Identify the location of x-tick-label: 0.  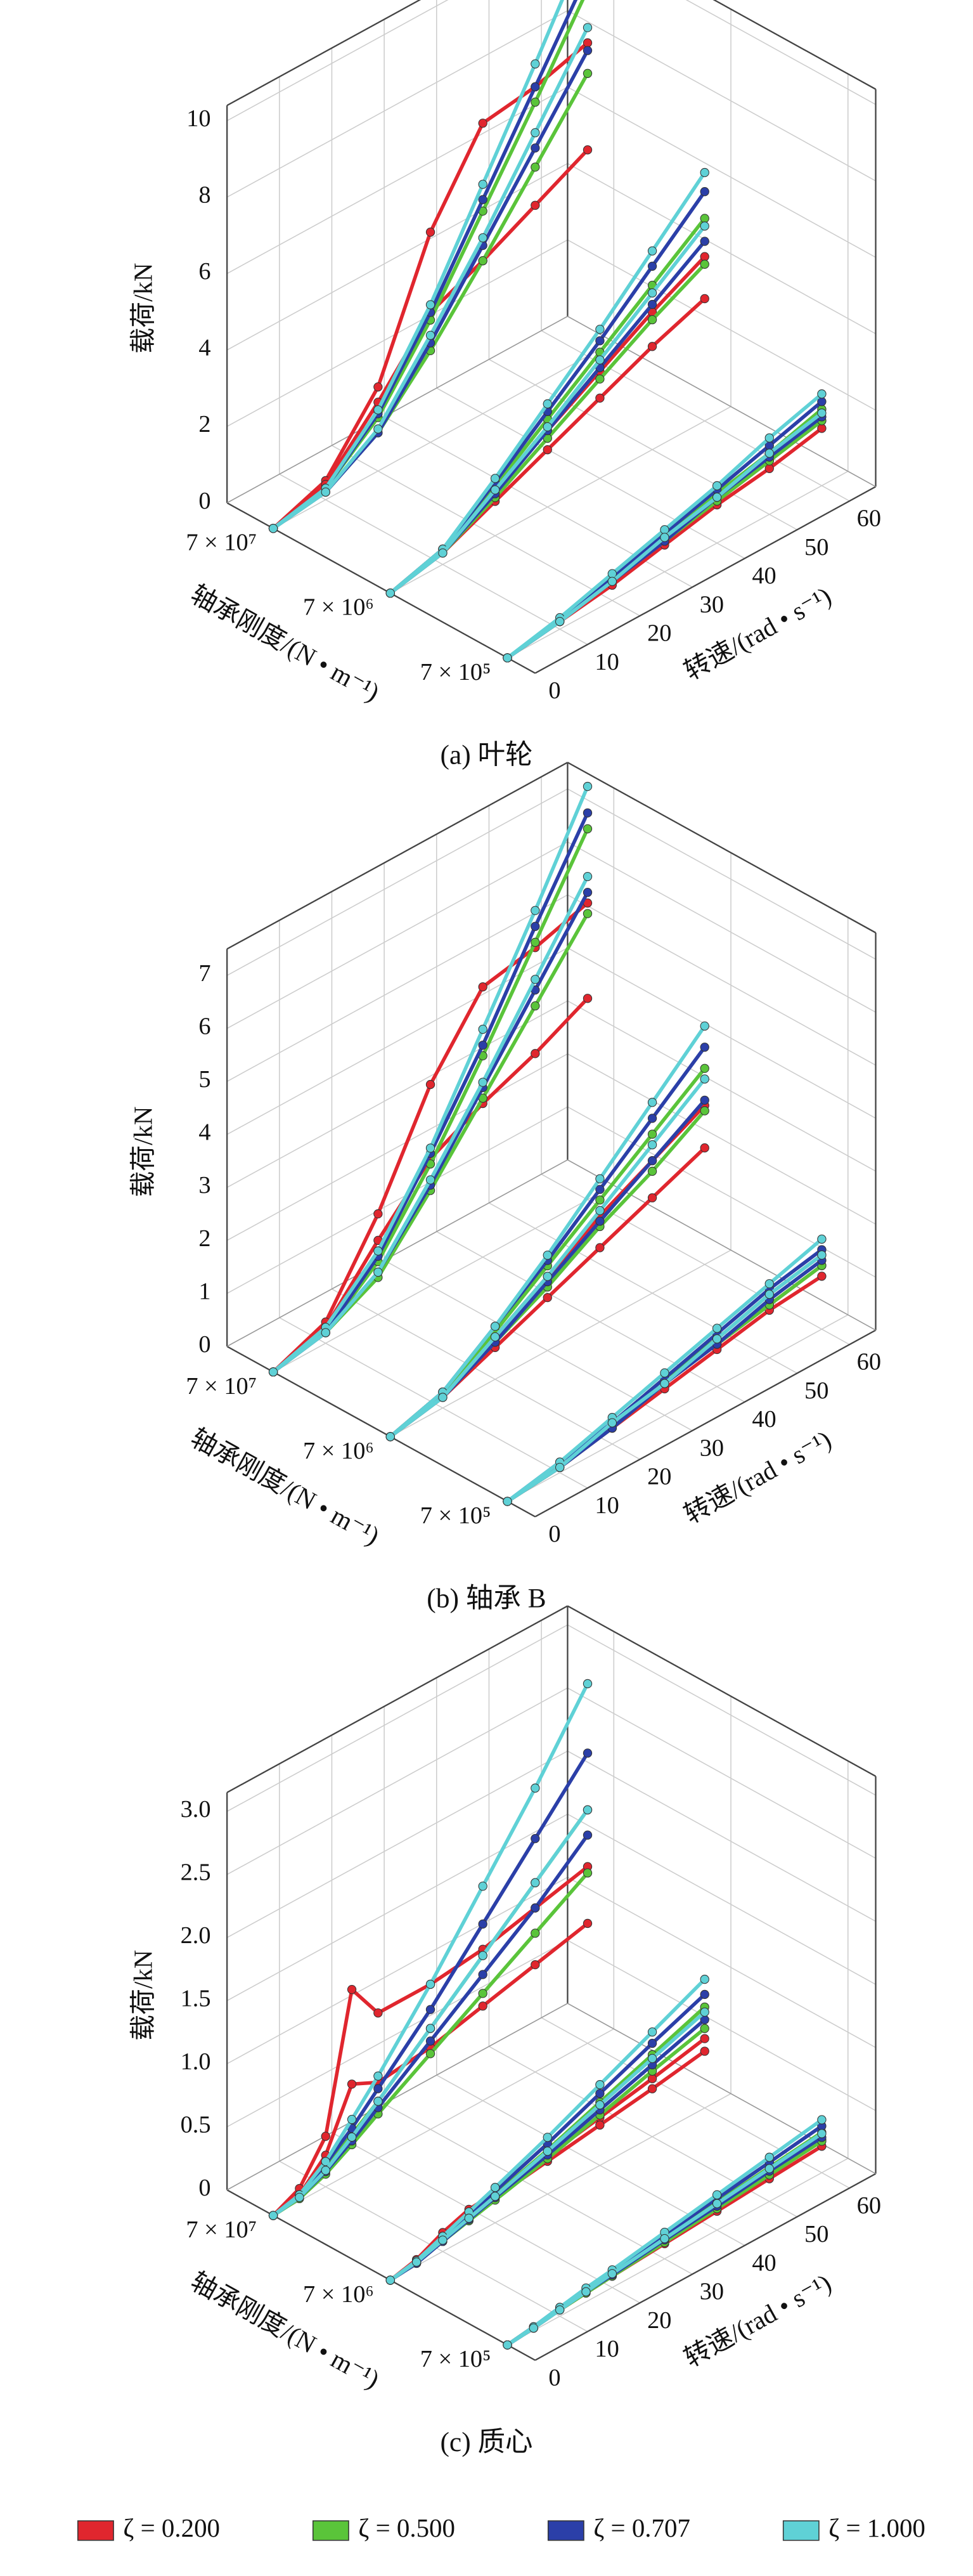
(554, 2378).